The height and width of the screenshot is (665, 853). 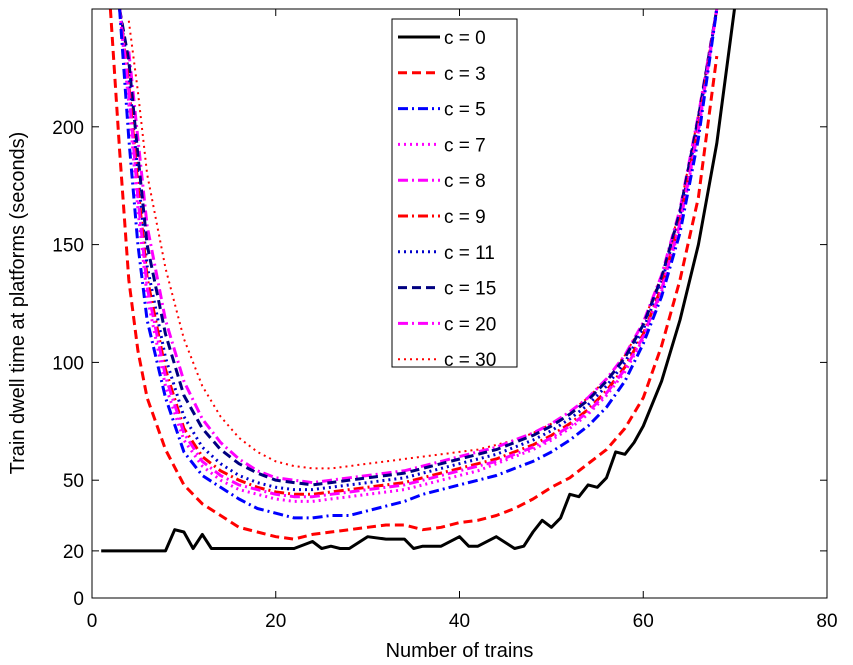 I want to click on legend-label: c = 11, so click(x=469, y=253).